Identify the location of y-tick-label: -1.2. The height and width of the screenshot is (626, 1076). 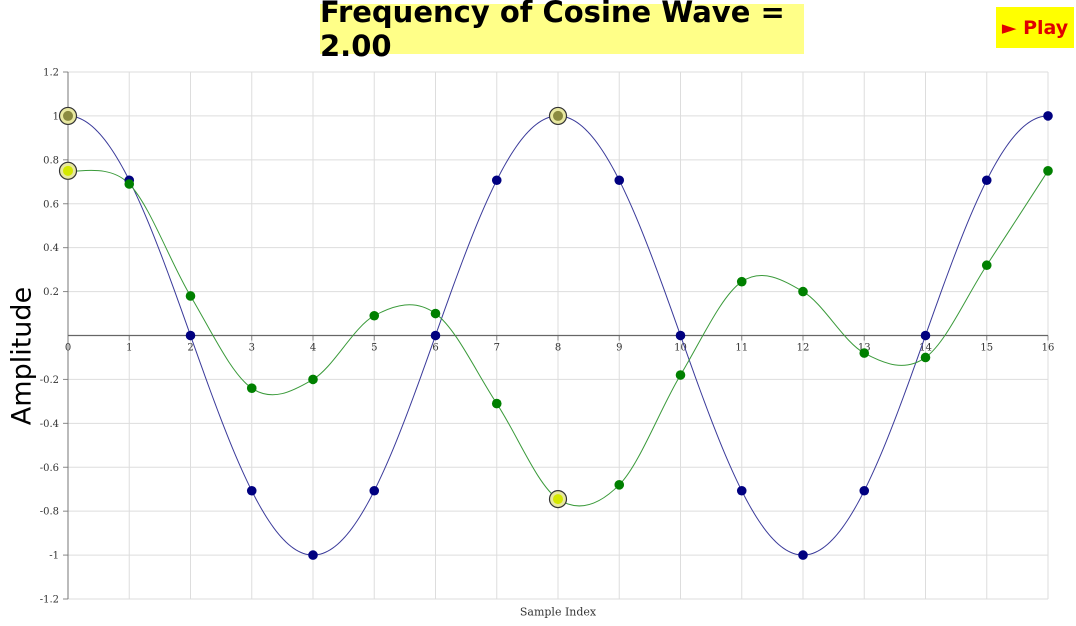
(49, 600).